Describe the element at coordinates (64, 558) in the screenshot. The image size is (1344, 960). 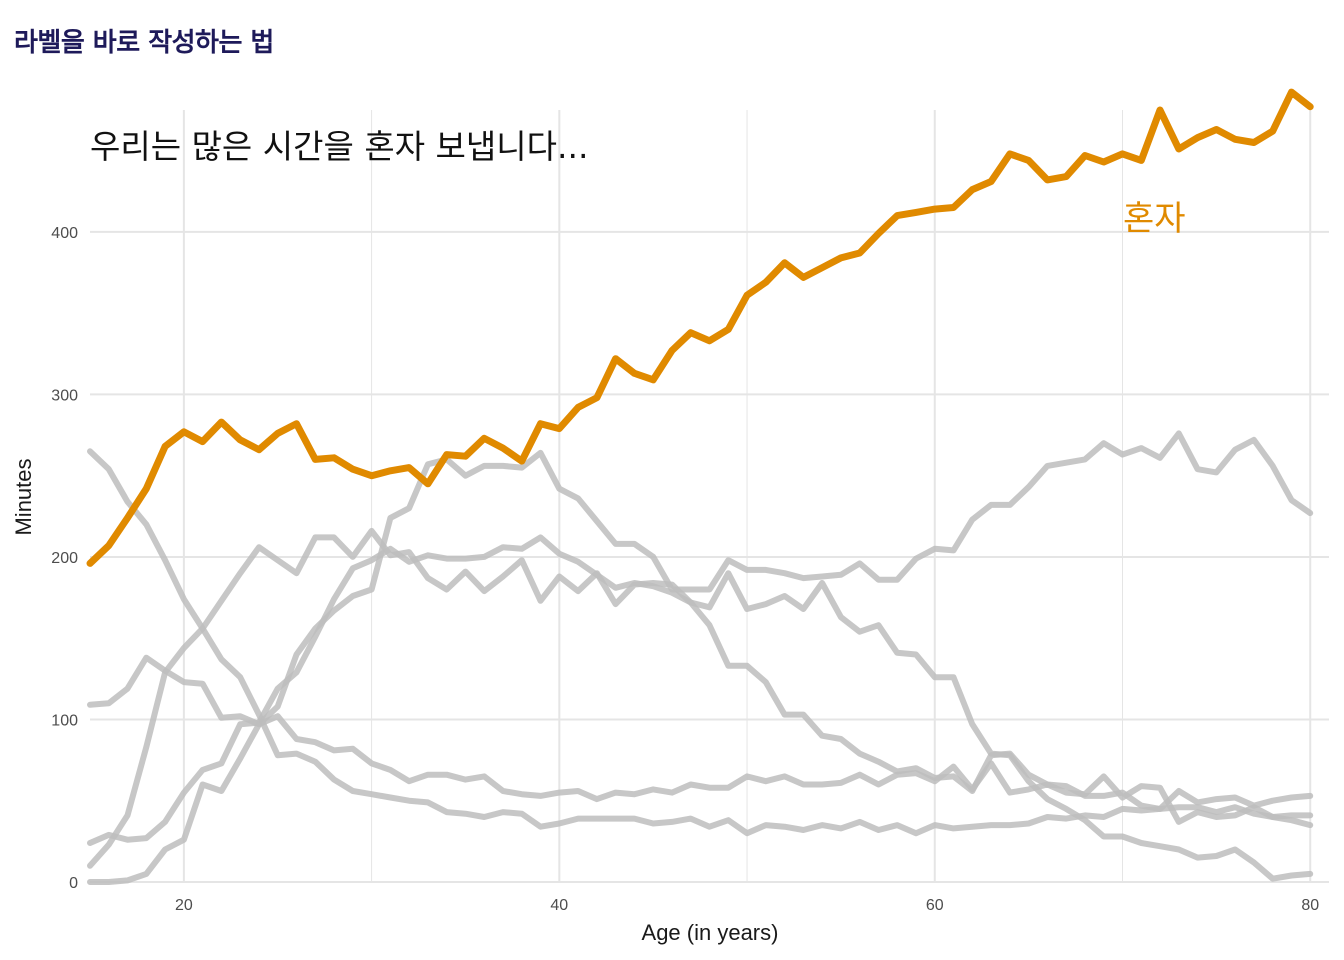
I see `y-tick-label: 200` at that location.